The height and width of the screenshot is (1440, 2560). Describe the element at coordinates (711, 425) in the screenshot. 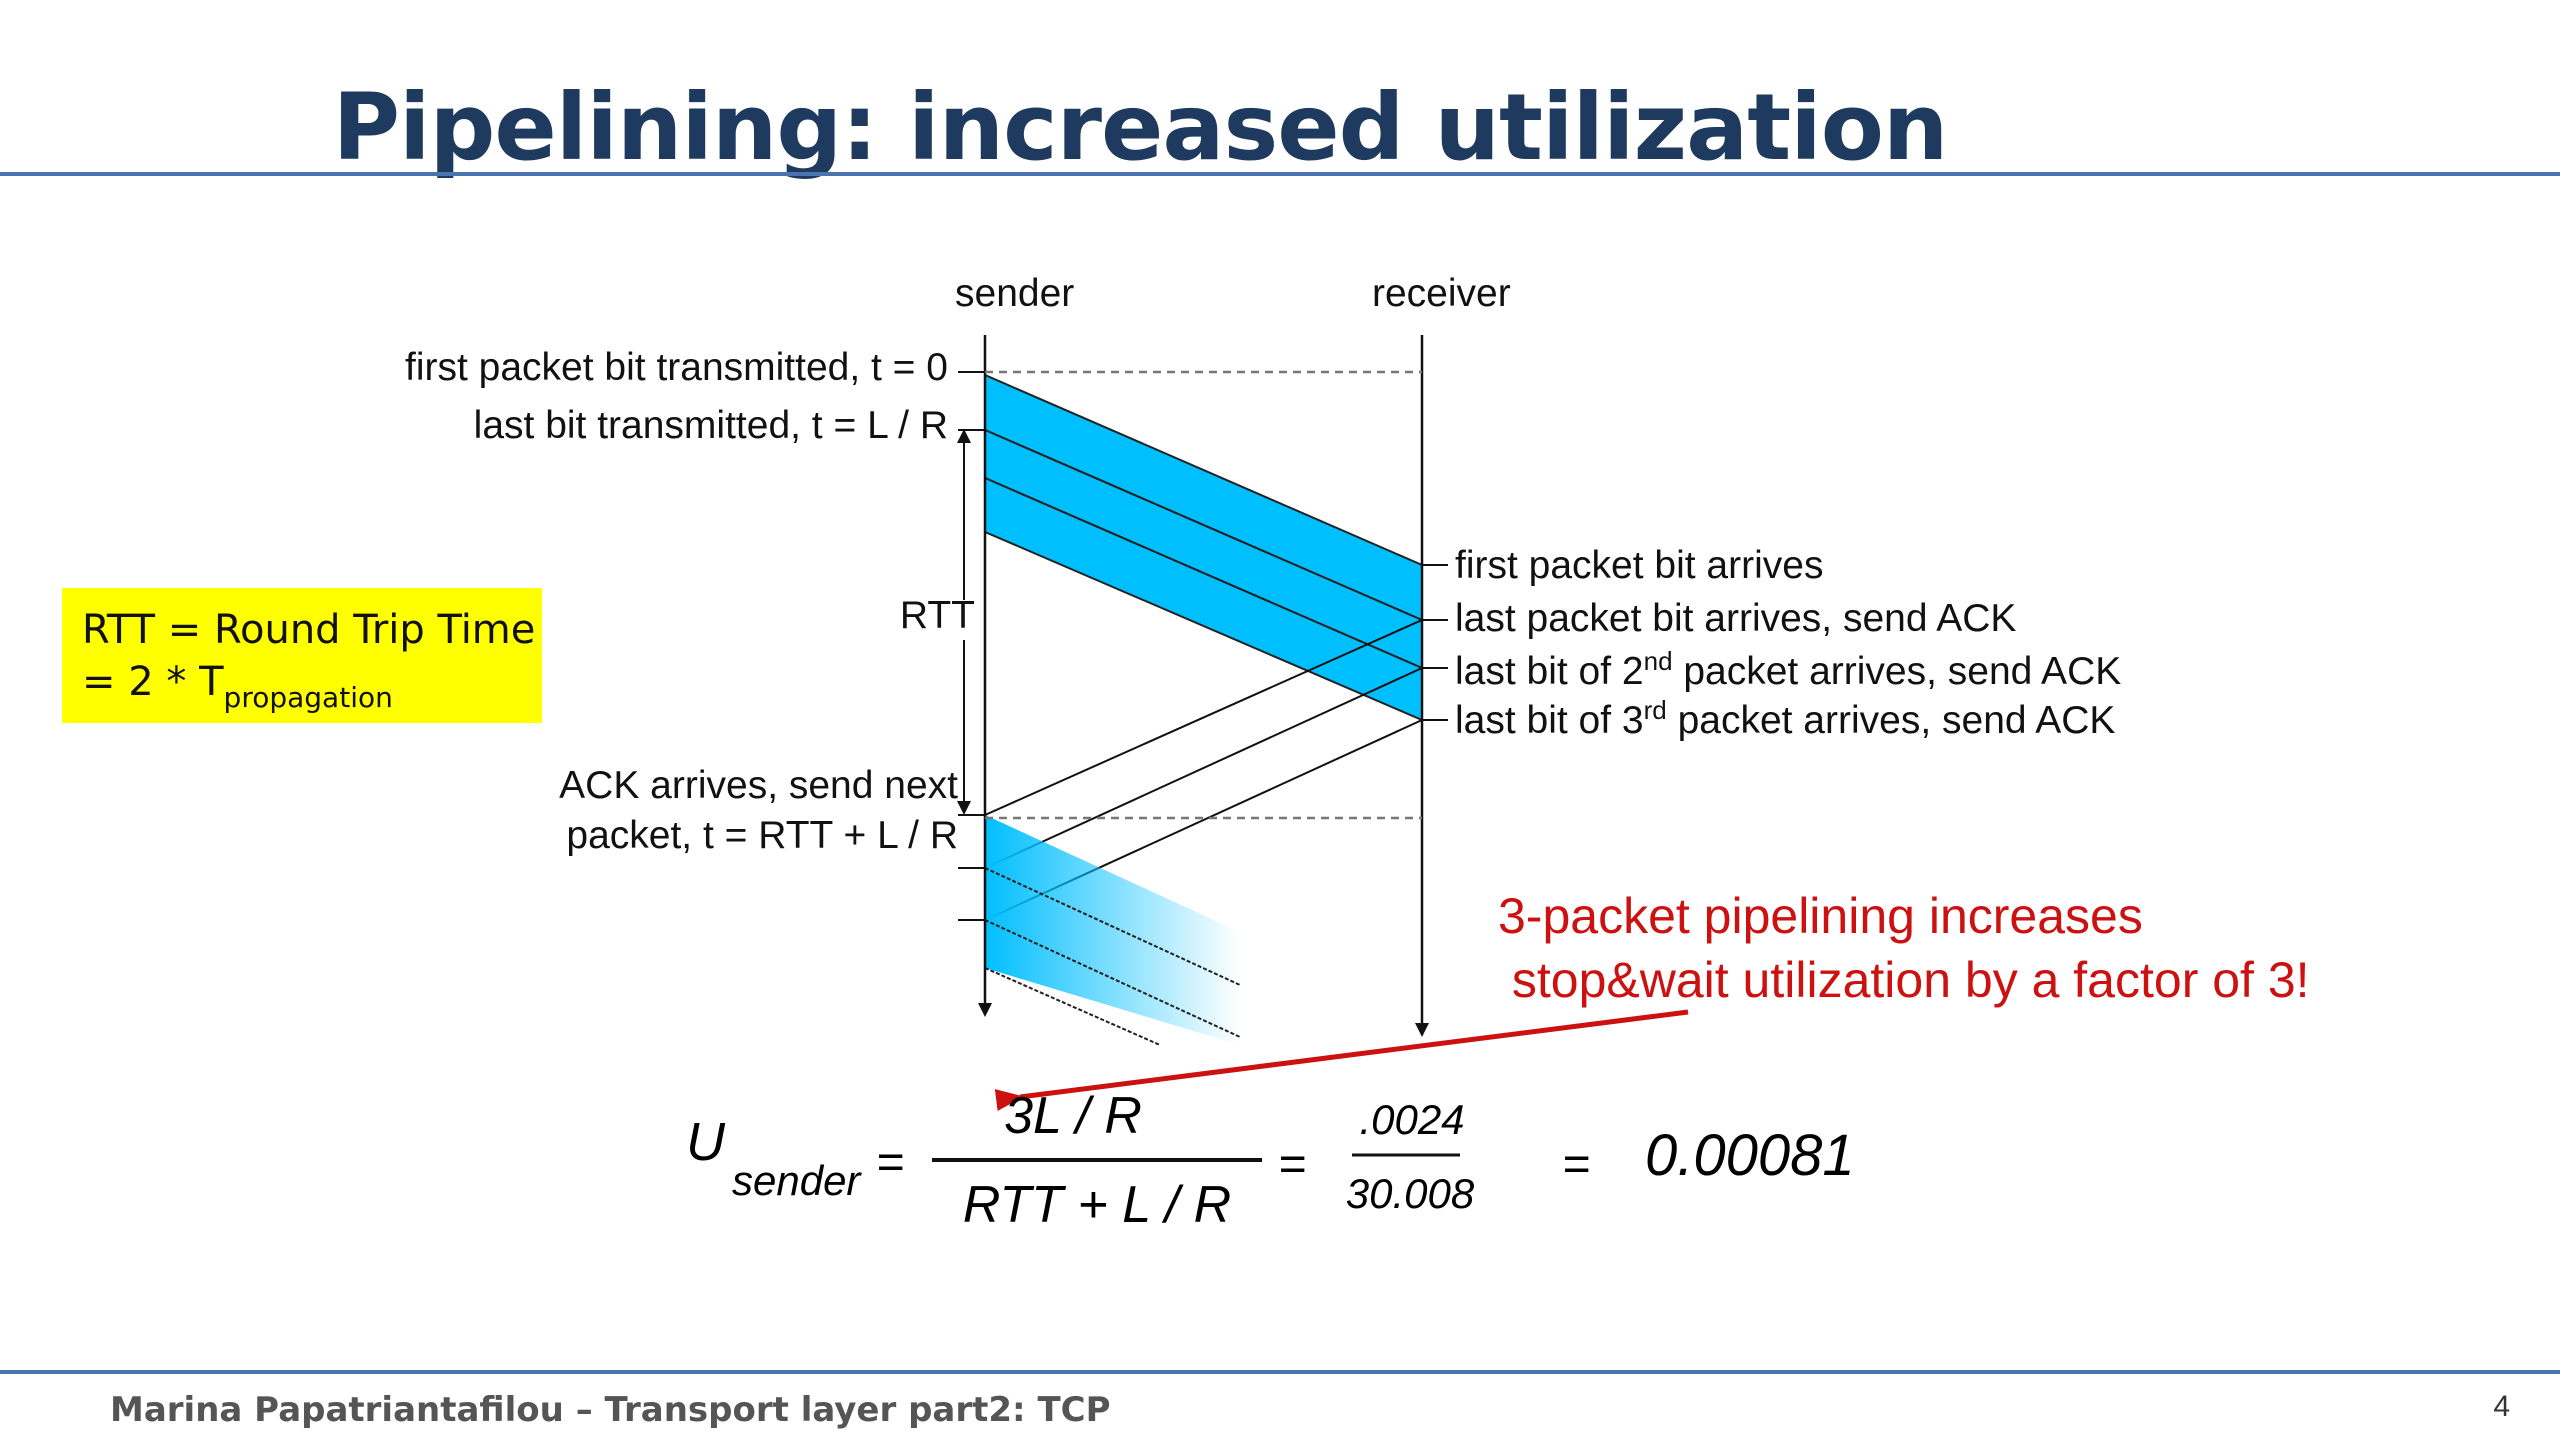

I see `last-bit-label: last bit transmitted, t = L / R` at that location.